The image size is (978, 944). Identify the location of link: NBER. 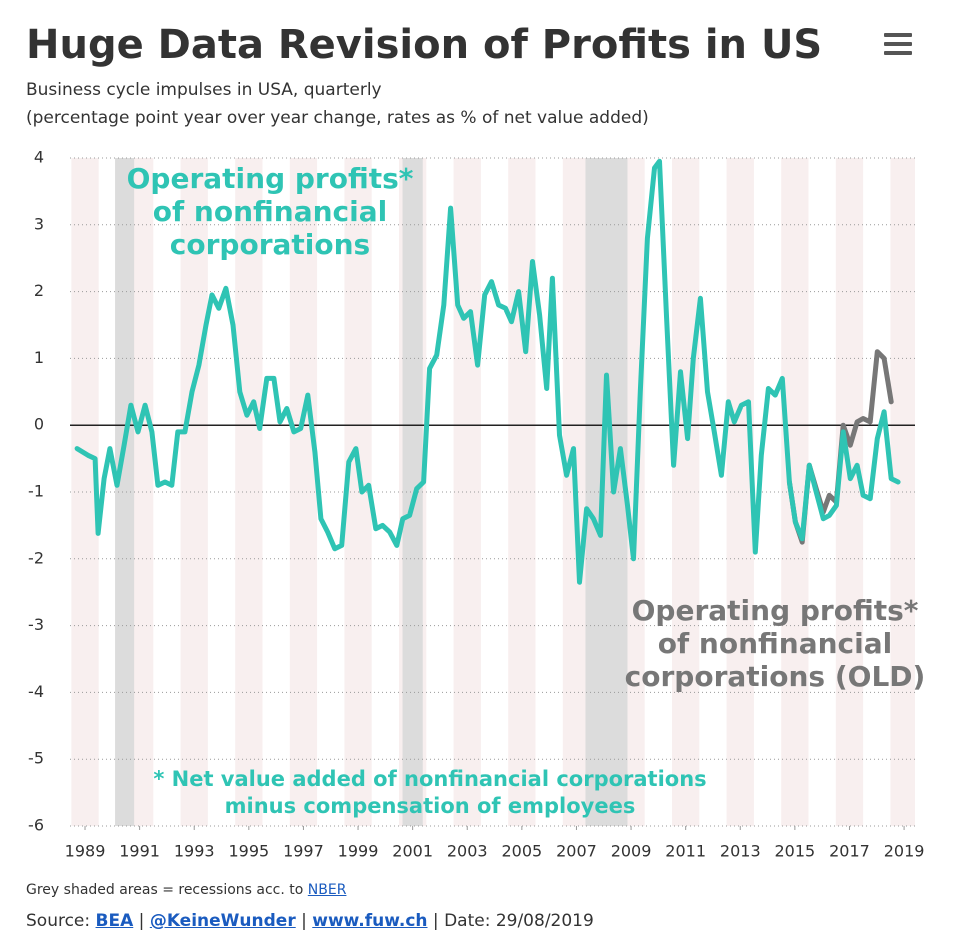
(327, 890).